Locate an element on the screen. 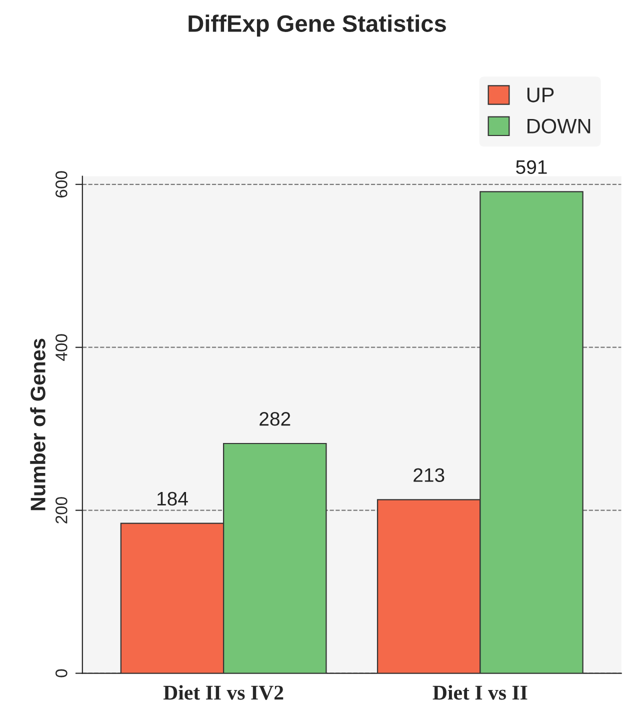 The image size is (634, 705). data-label: 282 is located at coordinates (275, 419).